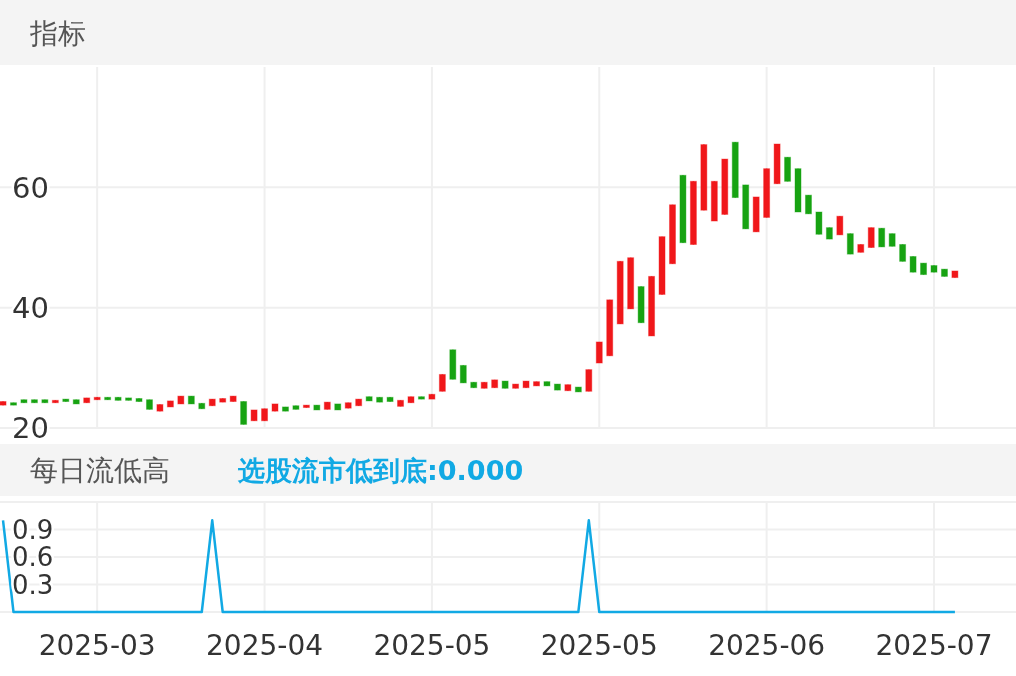  Describe the element at coordinates (57, 33) in the screenshot. I see `chart-title: 指标` at that location.